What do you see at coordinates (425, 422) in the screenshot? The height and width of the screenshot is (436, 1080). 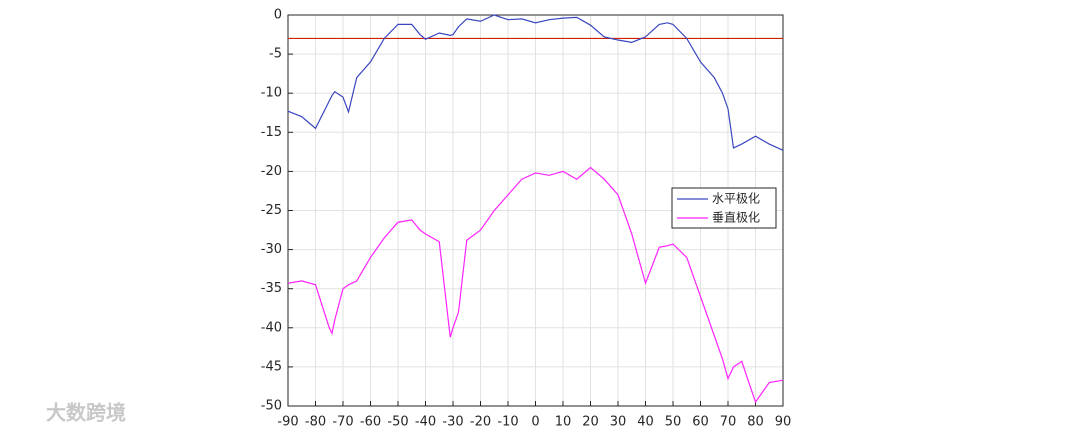 I see `x-tick-label: -40` at bounding box center [425, 422].